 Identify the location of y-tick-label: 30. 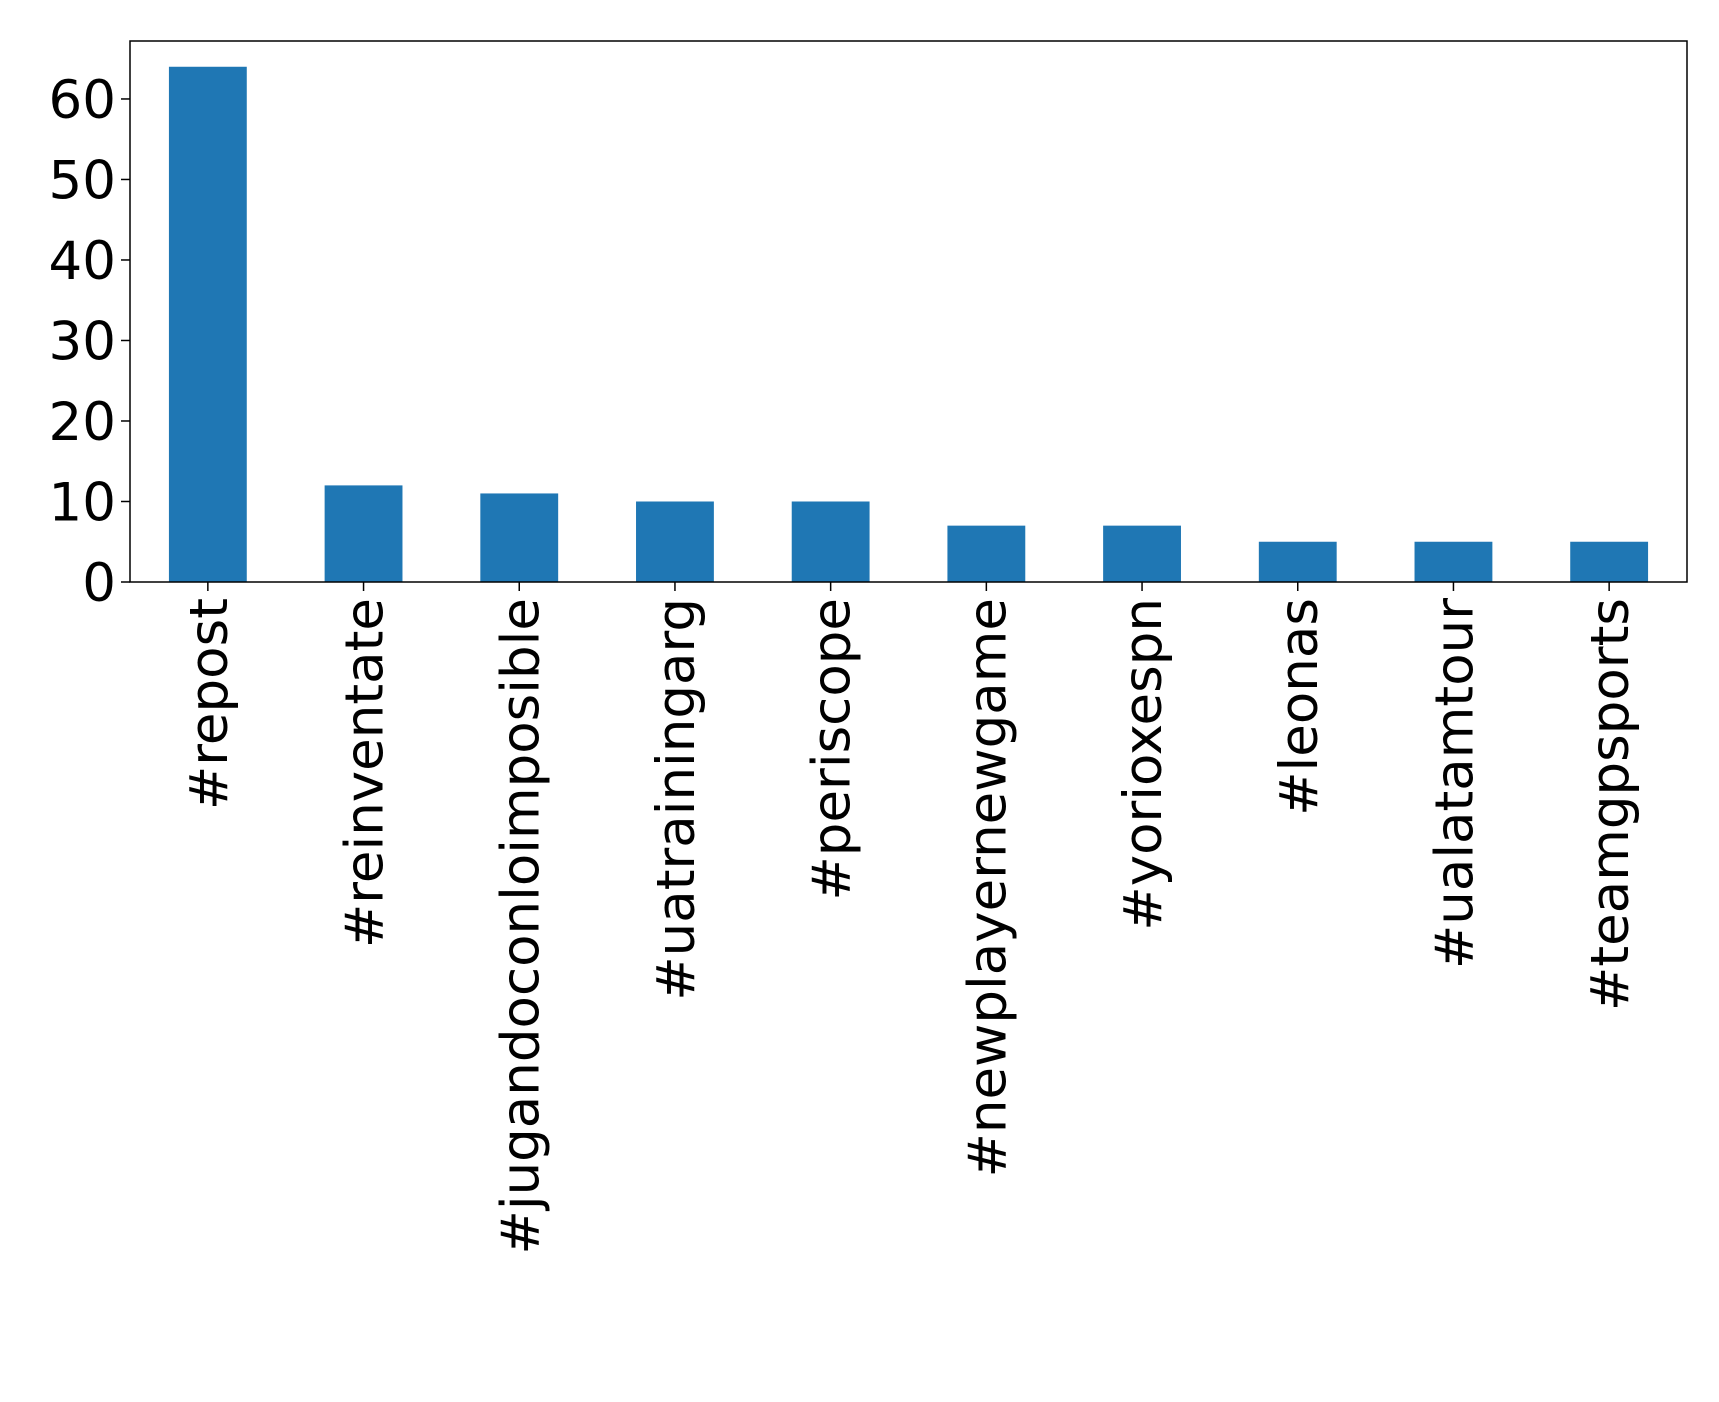
(82, 341).